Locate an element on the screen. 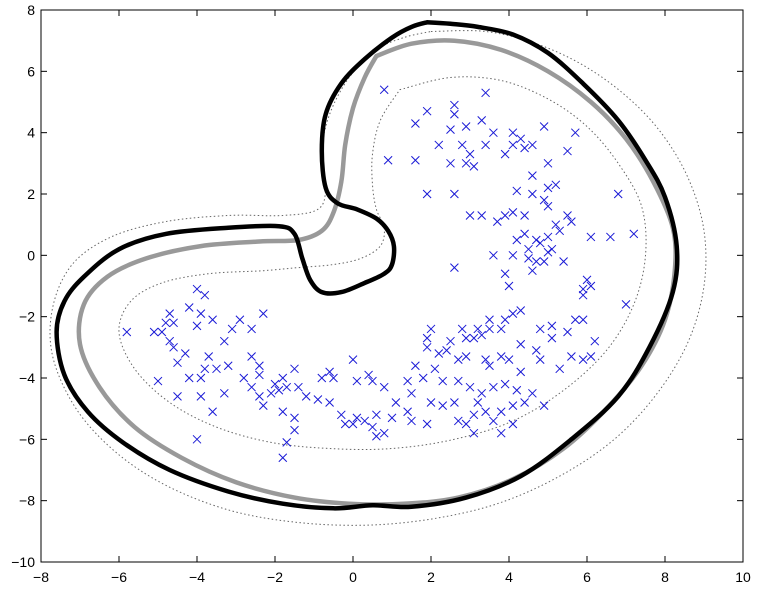 This screenshot has height=590, width=759. y-tick-label: −2 is located at coordinates (27, 317).